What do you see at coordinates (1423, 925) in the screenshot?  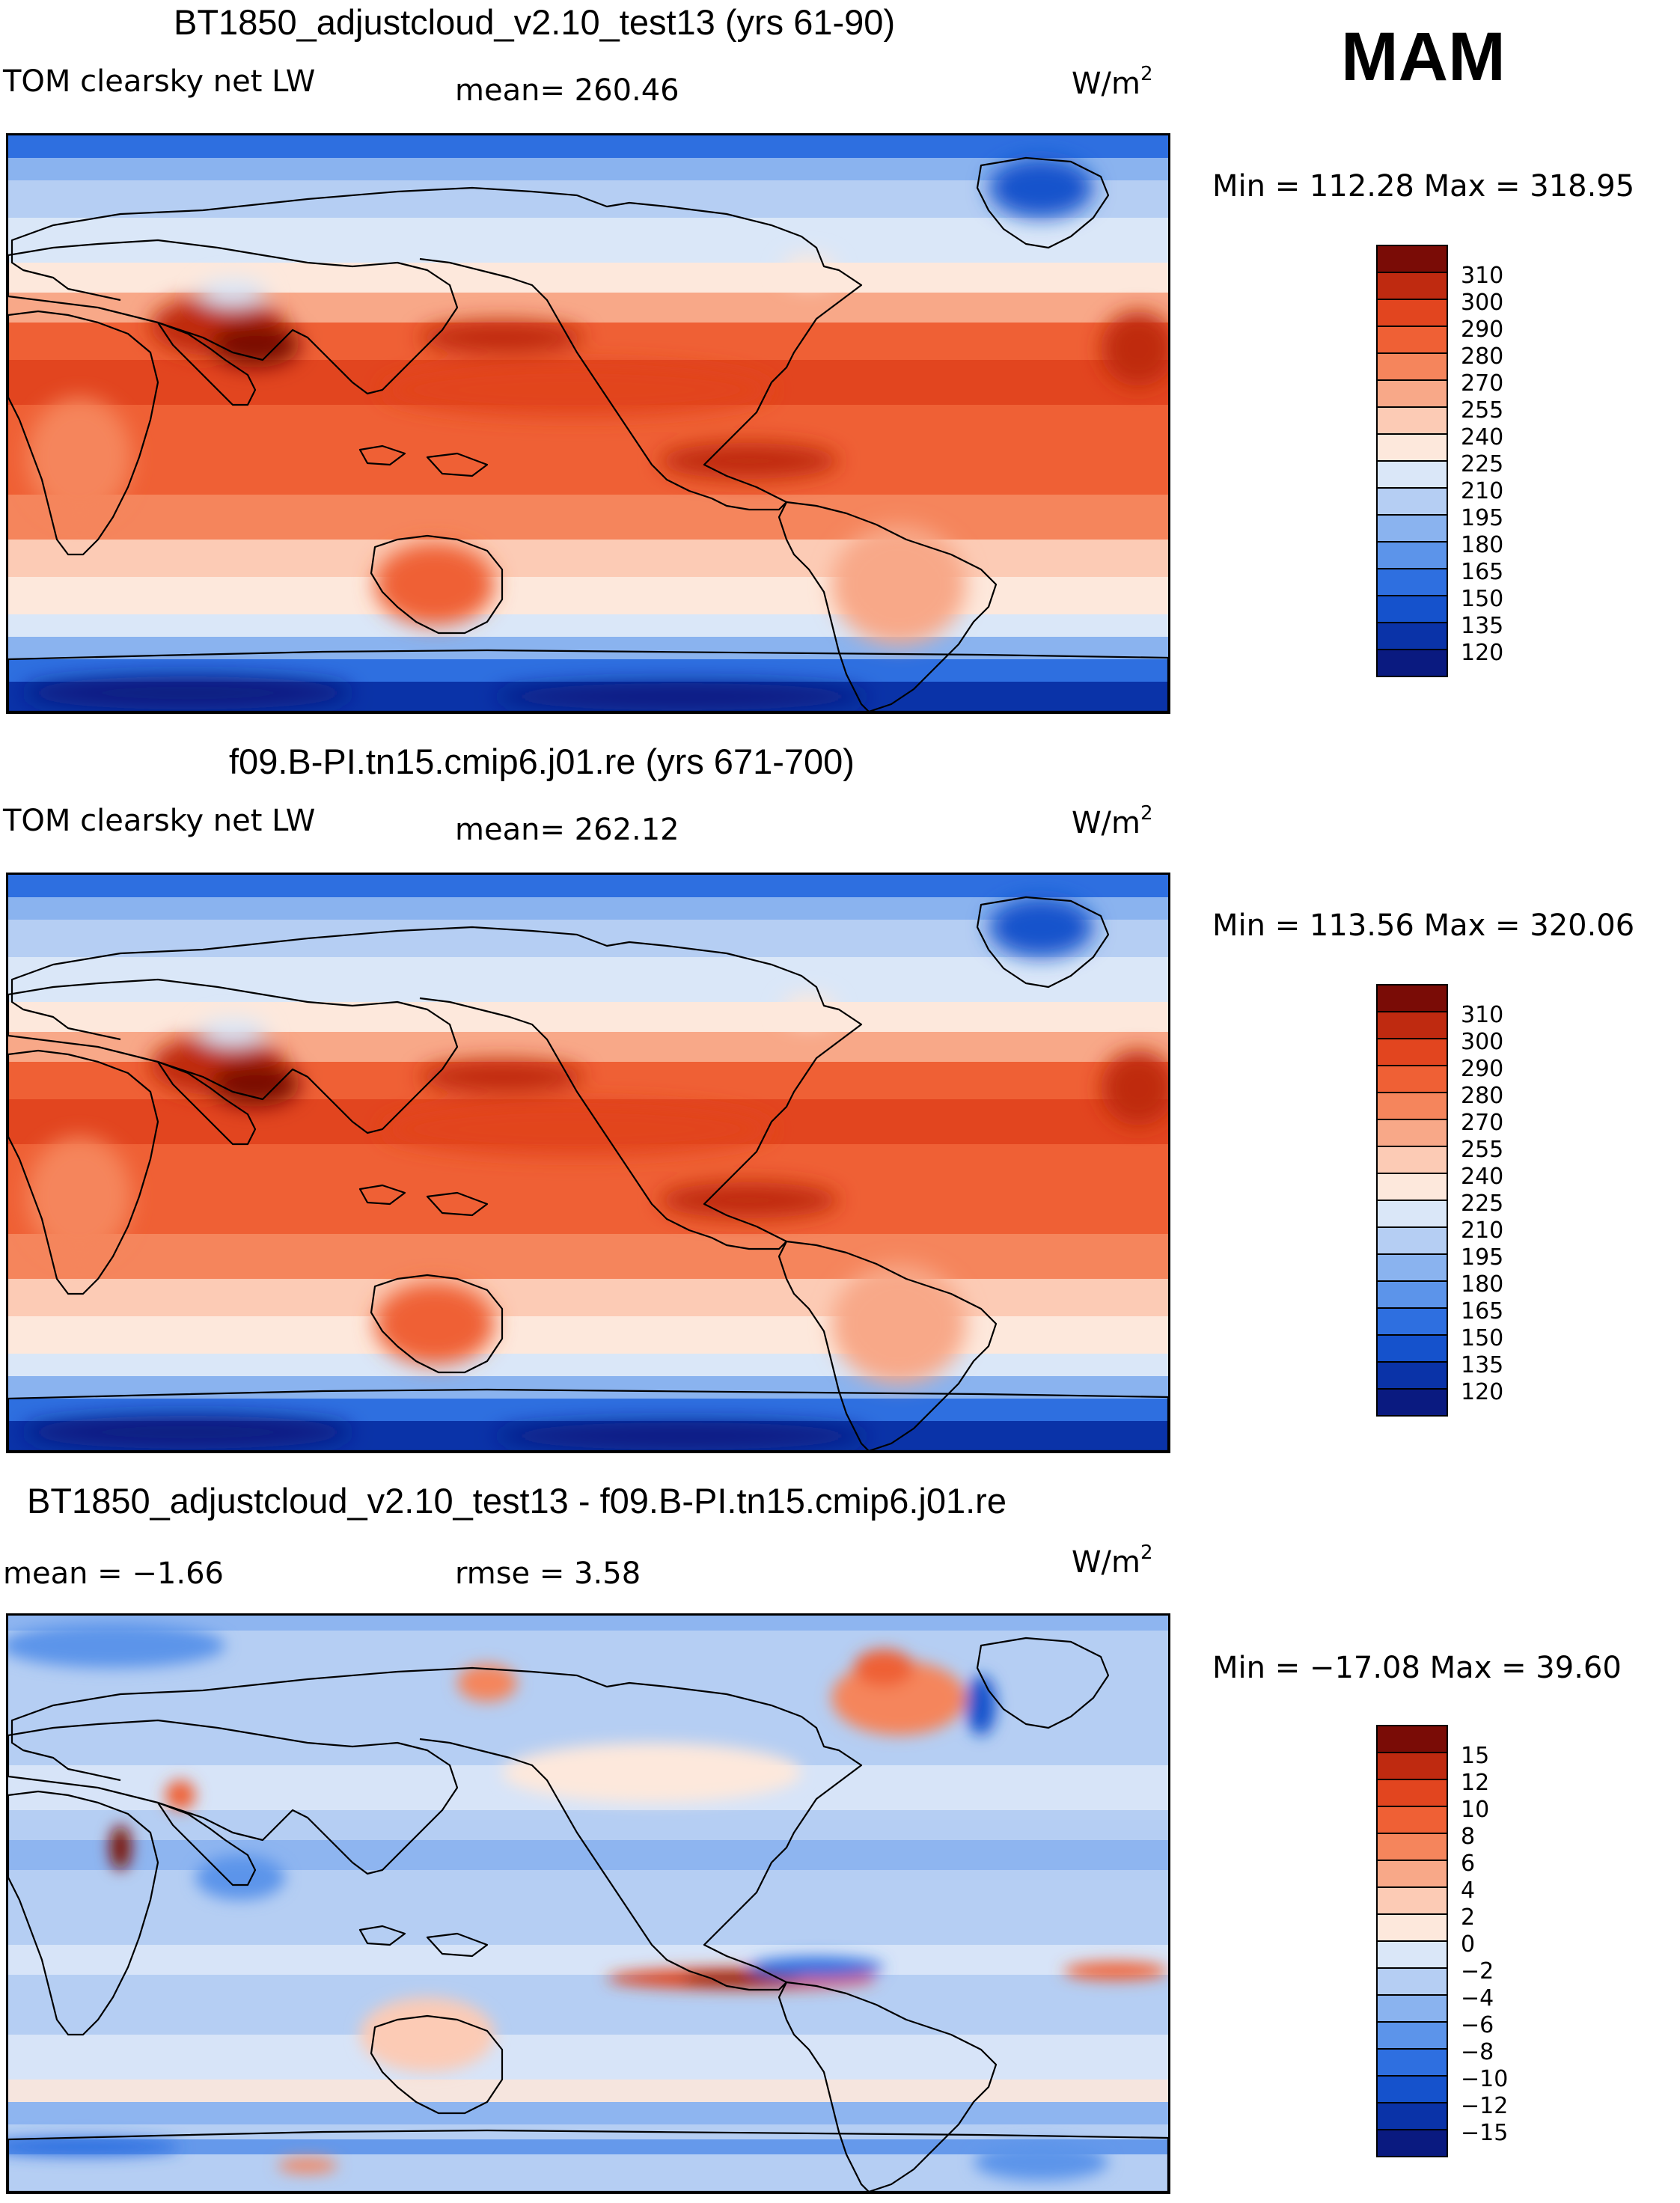 I see `panel2-minmax: Min = 113.56 Max = 320.06` at bounding box center [1423, 925].